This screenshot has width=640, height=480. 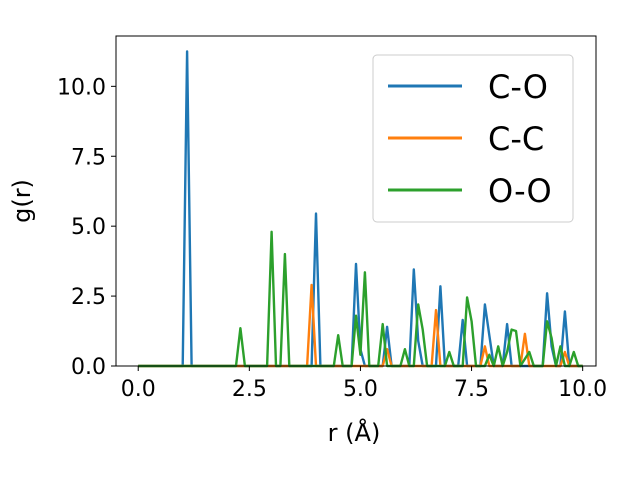 I want to click on y-tick-label: 5.0, so click(x=88, y=227).